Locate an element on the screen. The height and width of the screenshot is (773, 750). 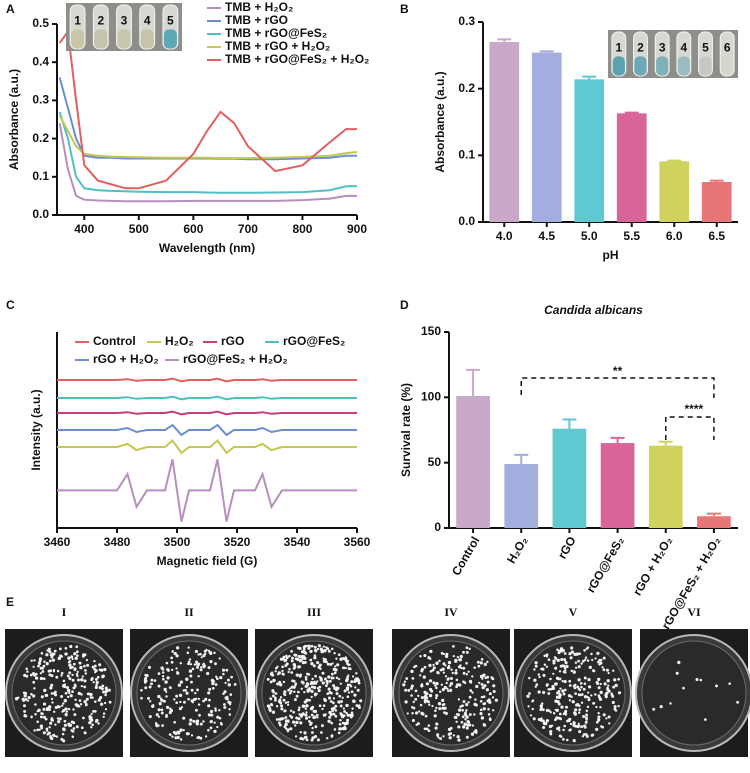
inset-label: 1 is located at coordinates (618, 47).